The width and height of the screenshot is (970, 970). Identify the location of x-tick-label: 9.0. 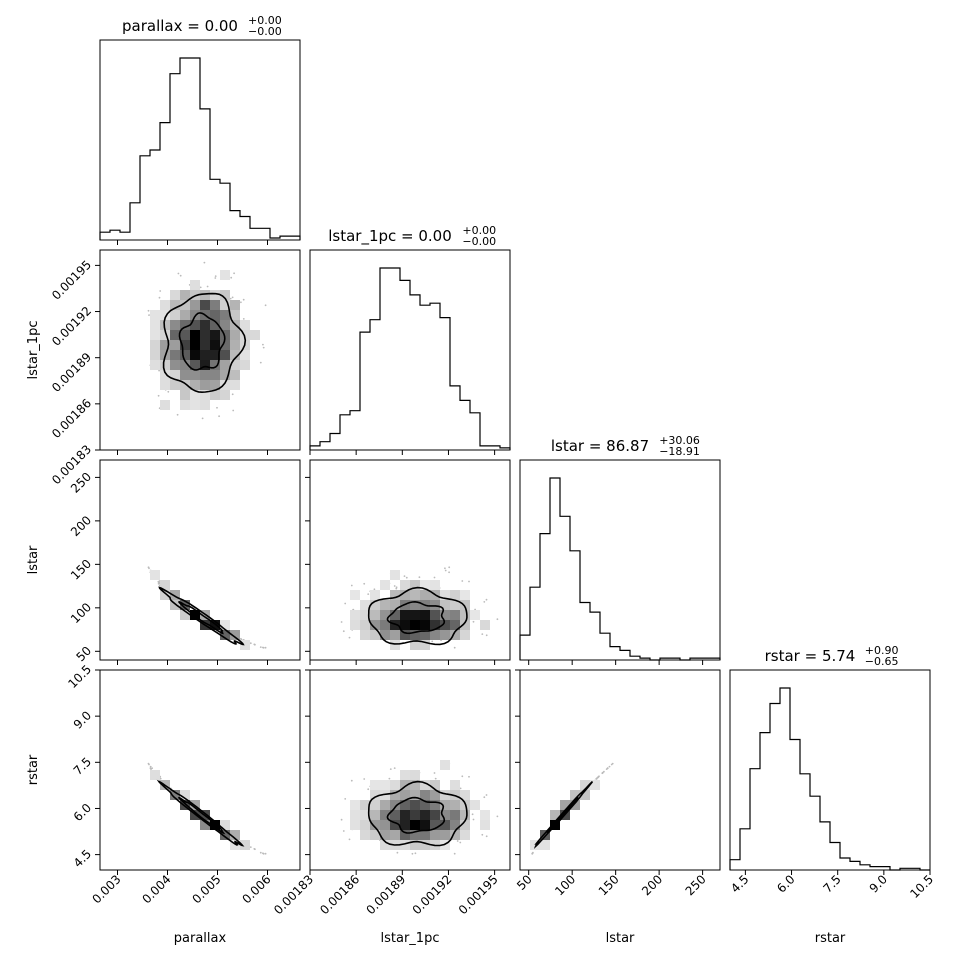
(878, 883).